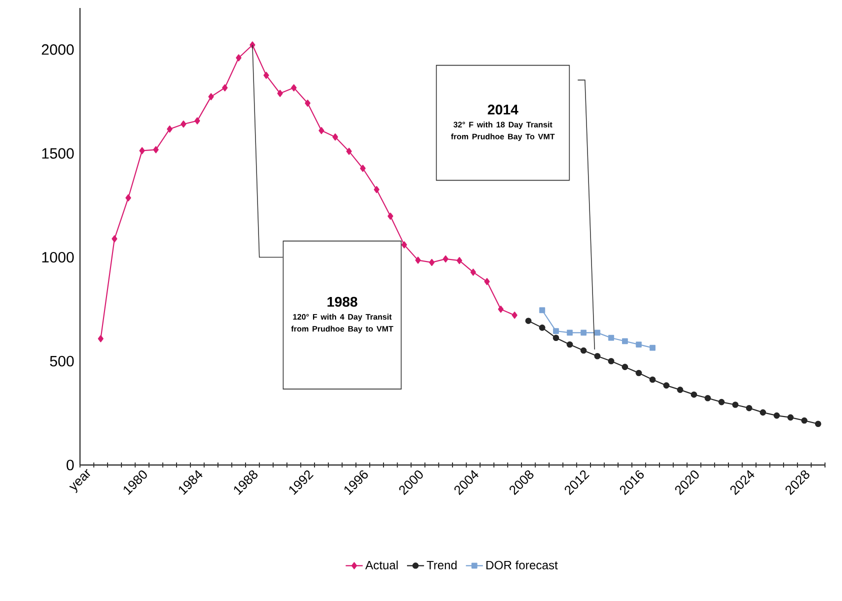 Image resolution: width=842 pixels, height=601 pixels. I want to click on y-tick-label: 0, so click(70, 465).